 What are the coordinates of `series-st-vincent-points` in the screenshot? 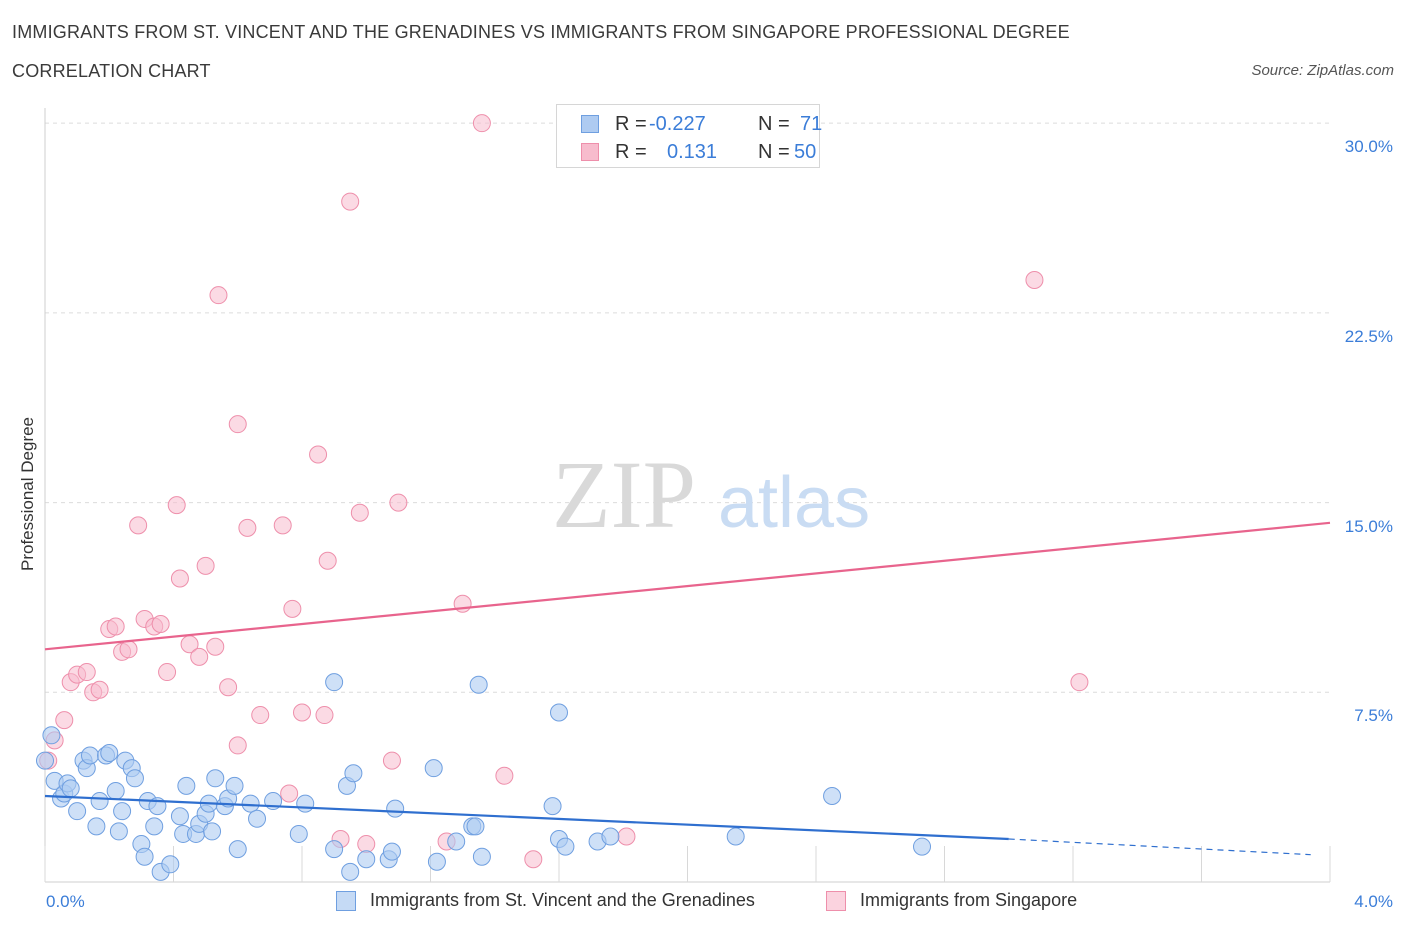 It's located at (484, 777).